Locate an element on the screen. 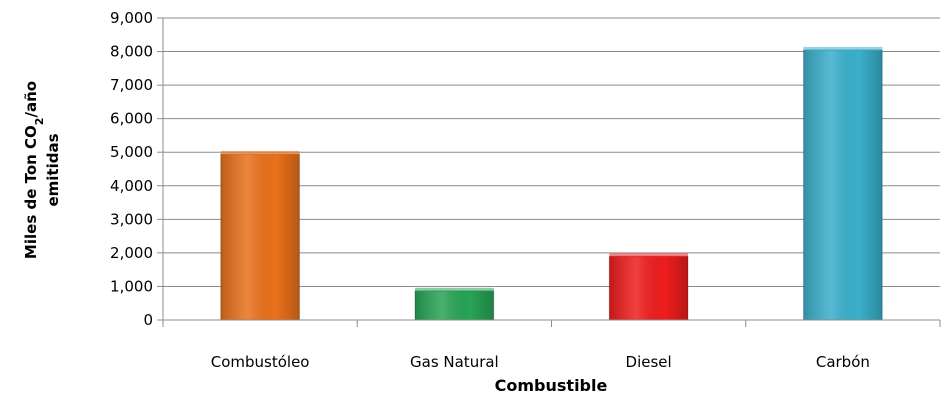 The image size is (942, 399). svg-text: emitidas is located at coordinates (53, 169).